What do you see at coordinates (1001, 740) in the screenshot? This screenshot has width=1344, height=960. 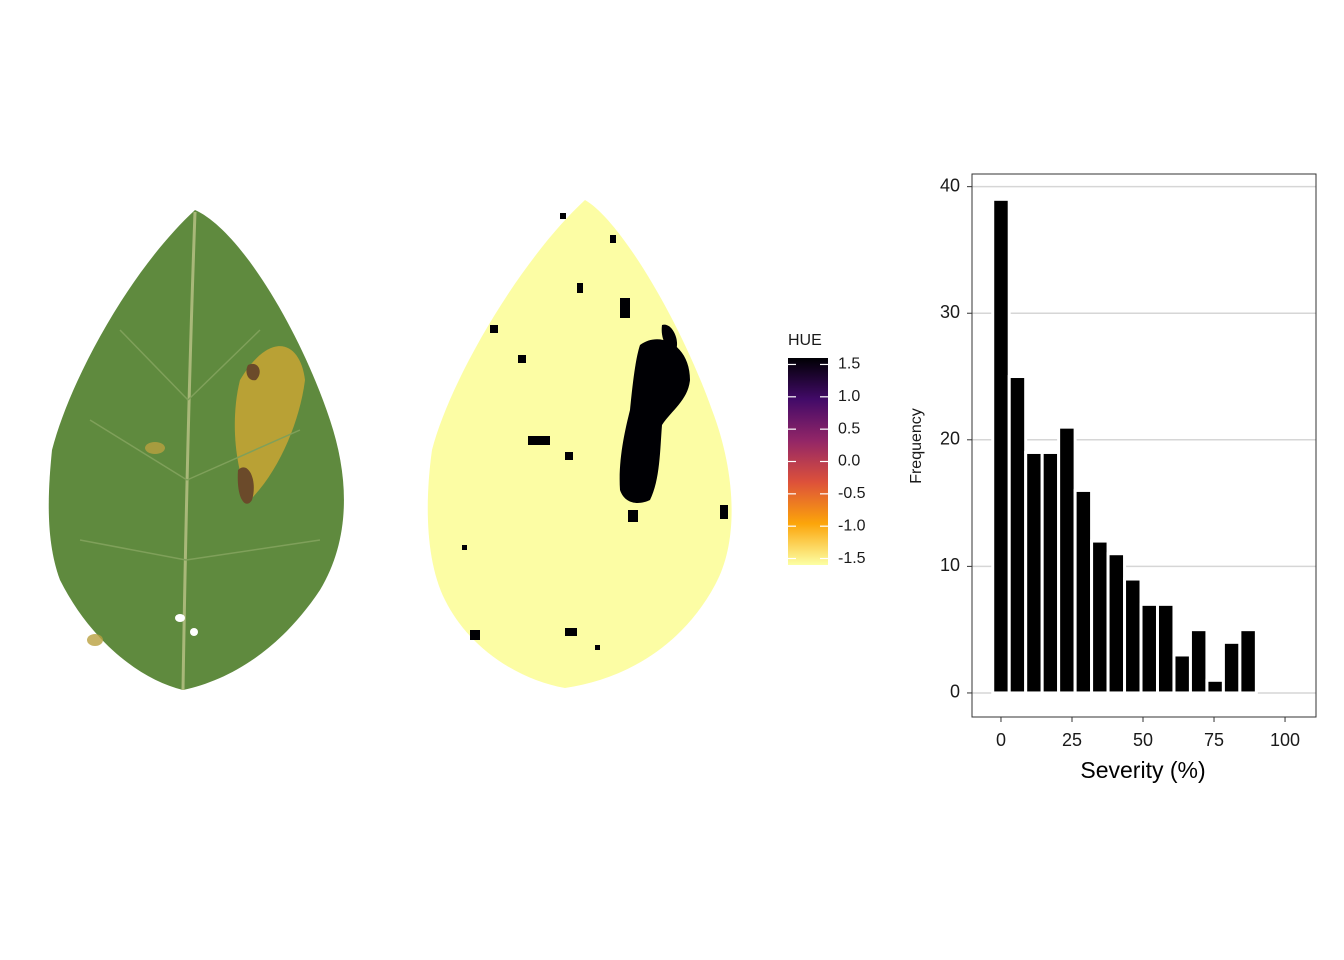 I see `x-tick-label: 0` at bounding box center [1001, 740].